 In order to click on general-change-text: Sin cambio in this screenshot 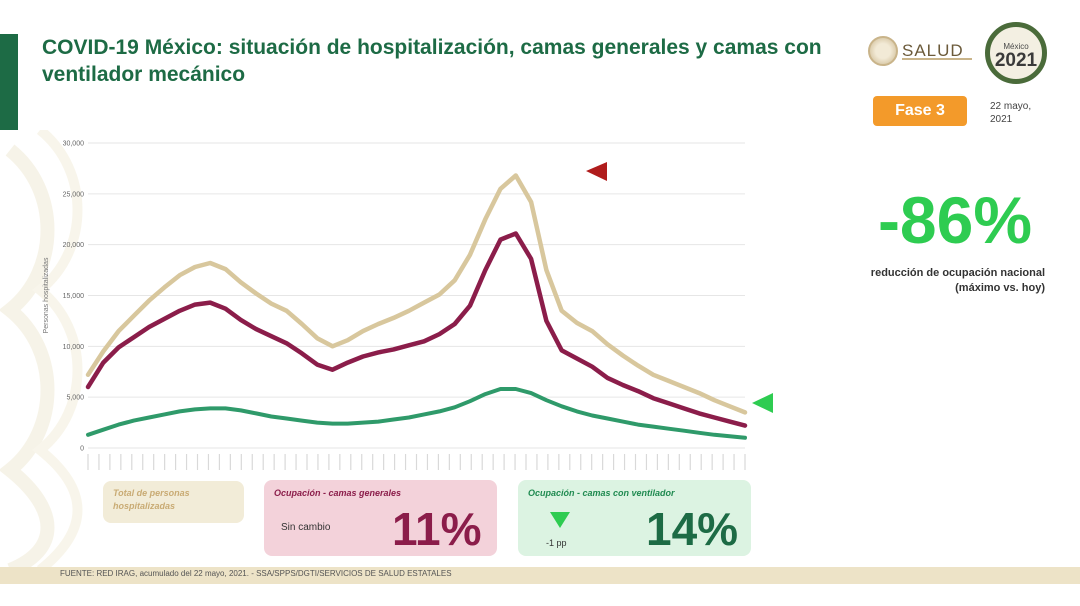, I will do `click(306, 527)`.